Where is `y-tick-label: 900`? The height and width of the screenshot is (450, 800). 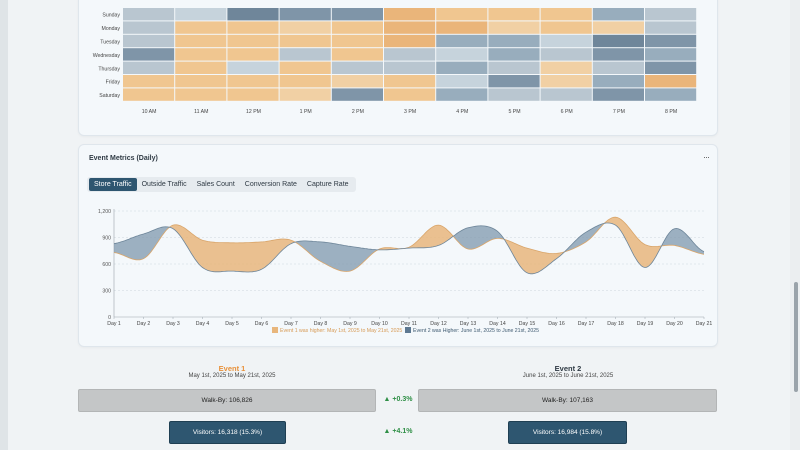 y-tick-label: 900 is located at coordinates (106, 239).